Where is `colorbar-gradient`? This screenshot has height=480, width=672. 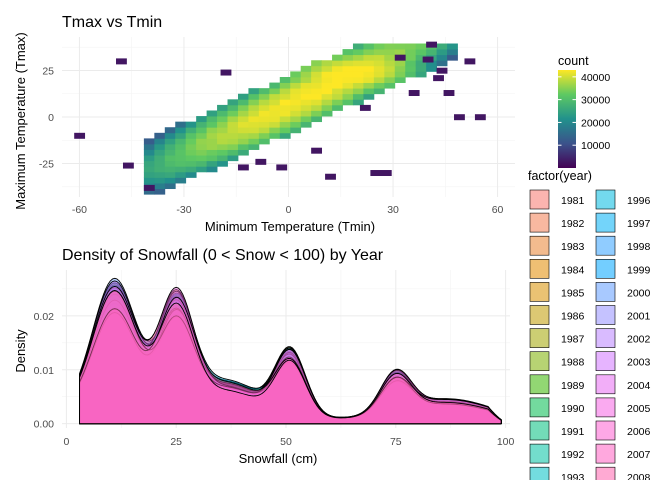 colorbar-gradient is located at coordinates (567, 119).